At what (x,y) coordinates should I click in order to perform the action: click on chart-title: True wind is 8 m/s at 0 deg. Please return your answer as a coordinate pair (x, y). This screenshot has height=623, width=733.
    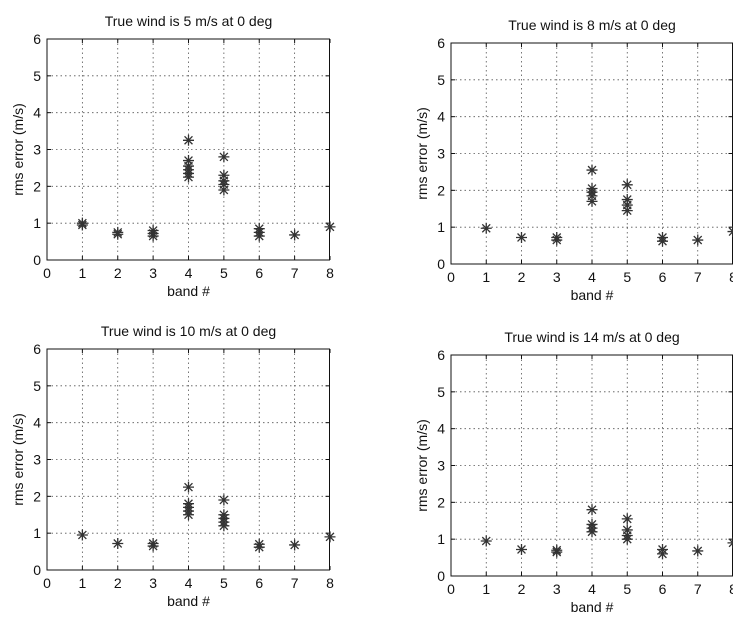
    Looking at the image, I should click on (592, 25).